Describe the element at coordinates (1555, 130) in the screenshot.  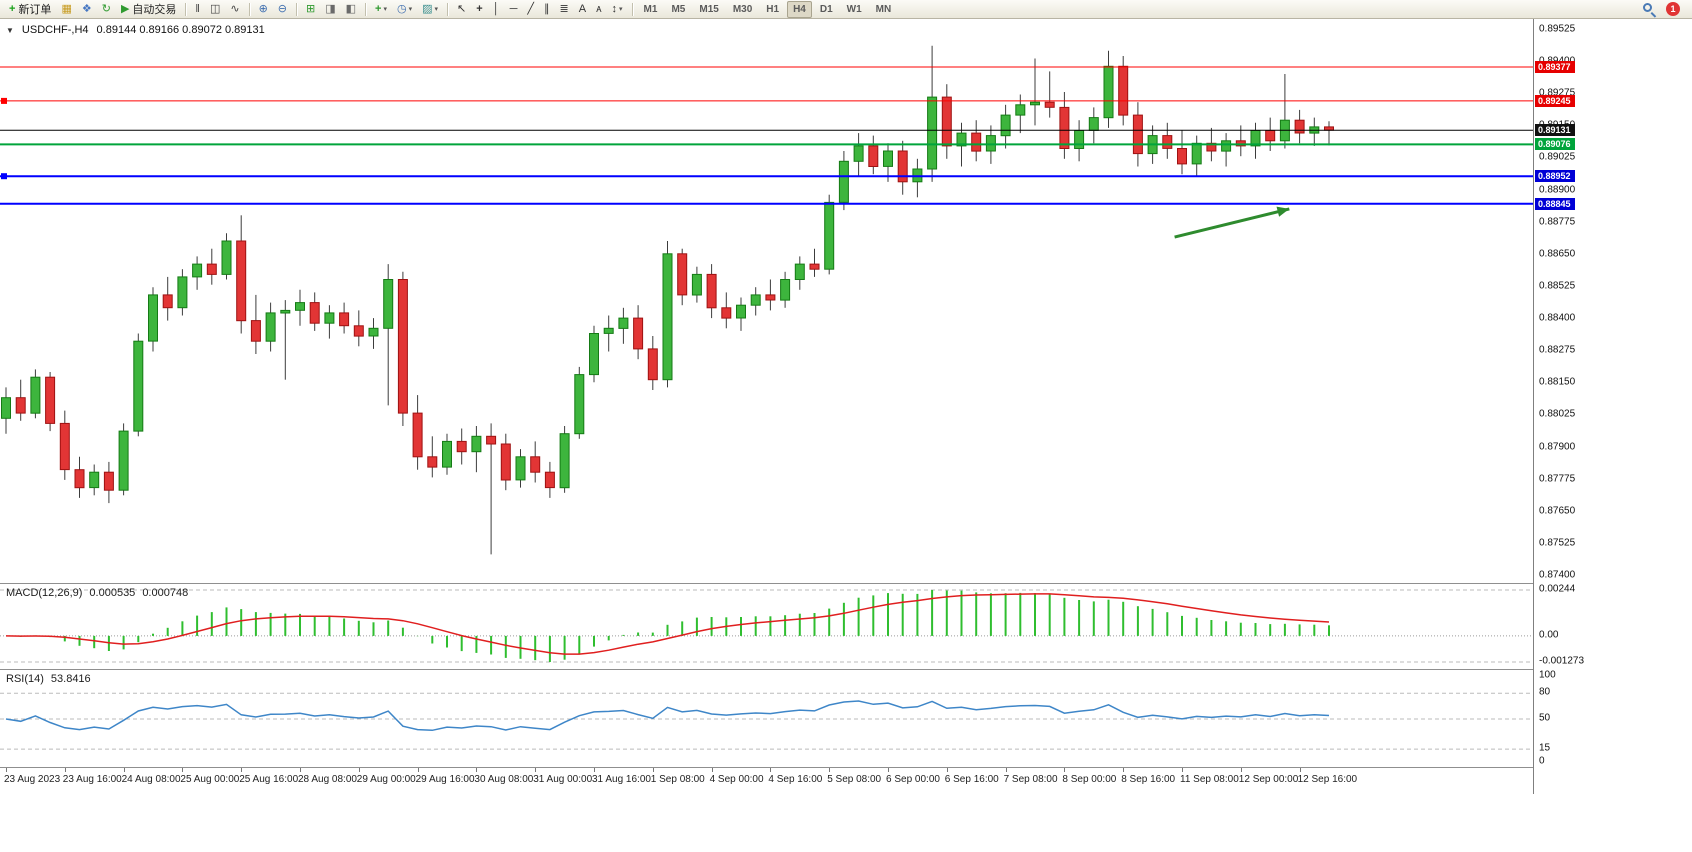
I see `bid-price-line-badge: 0.89131` at that location.